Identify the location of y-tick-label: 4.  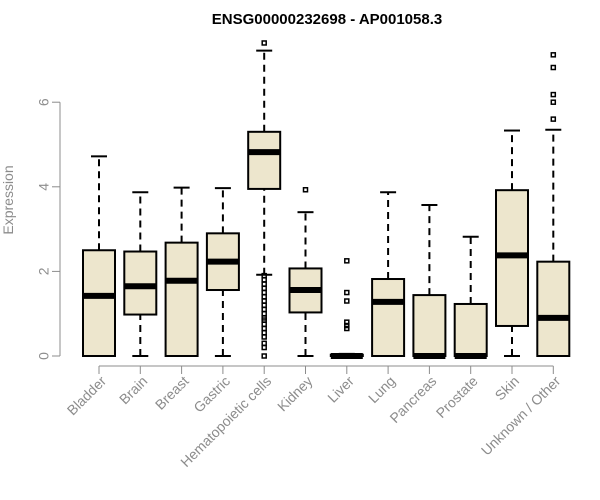
(44, 187).